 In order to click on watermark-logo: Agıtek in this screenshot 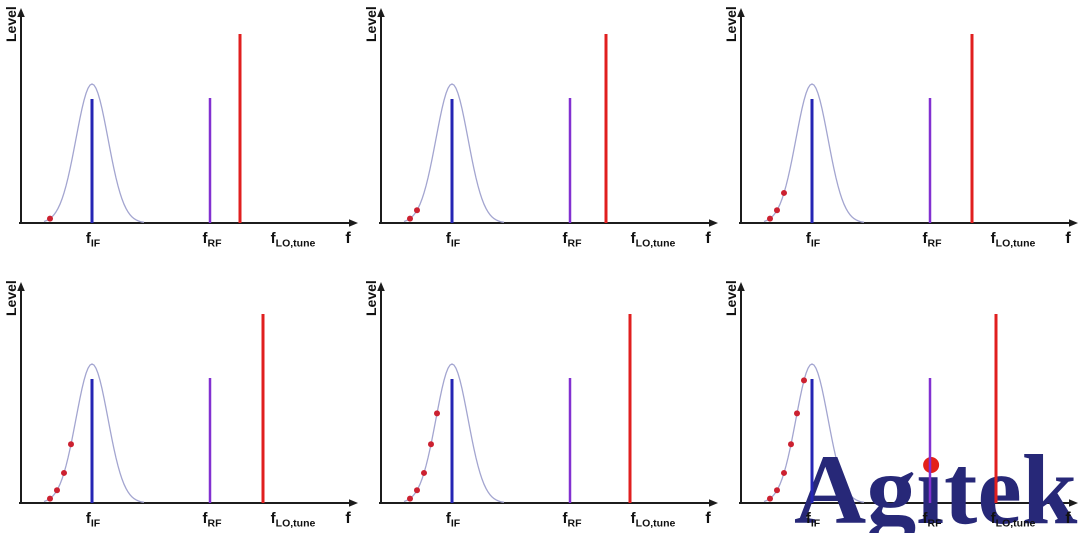, I will do `click(936, 483)`.